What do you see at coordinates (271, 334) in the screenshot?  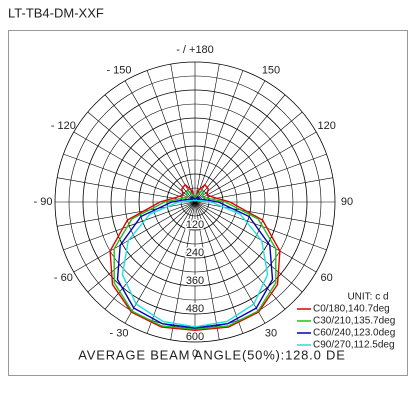 I see `angle-tick-label: 30` at bounding box center [271, 334].